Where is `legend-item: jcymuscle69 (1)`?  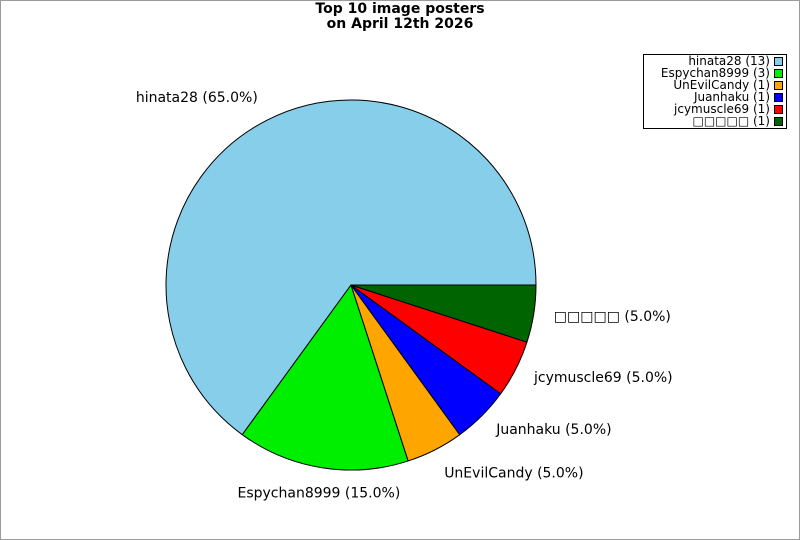 legend-item: jcymuscle69 (1) is located at coordinates (714, 108).